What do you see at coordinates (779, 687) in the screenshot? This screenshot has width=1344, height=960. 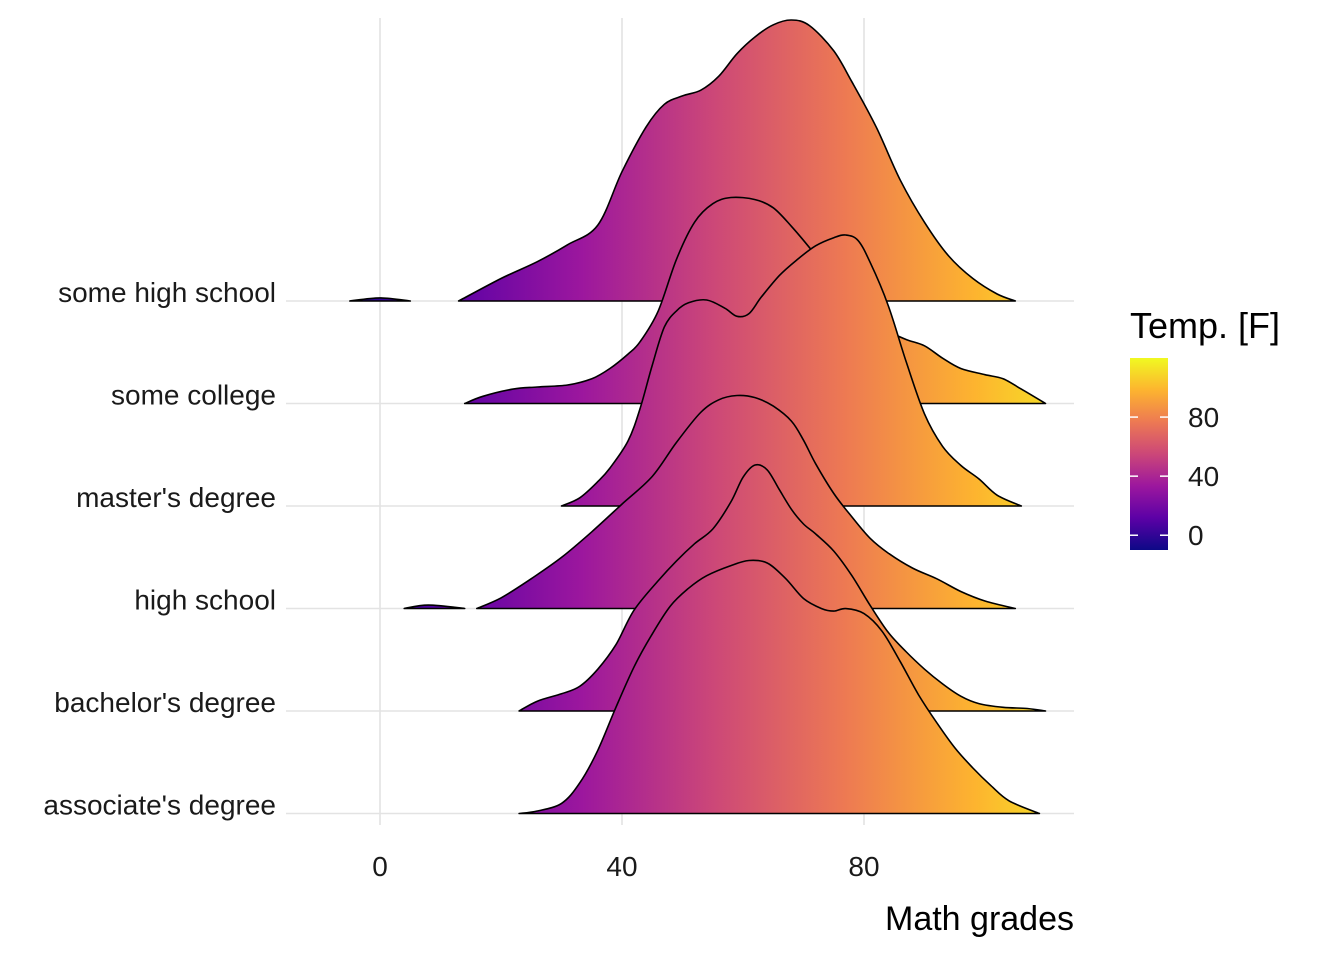 I see `ridge-associate-s-degree` at bounding box center [779, 687].